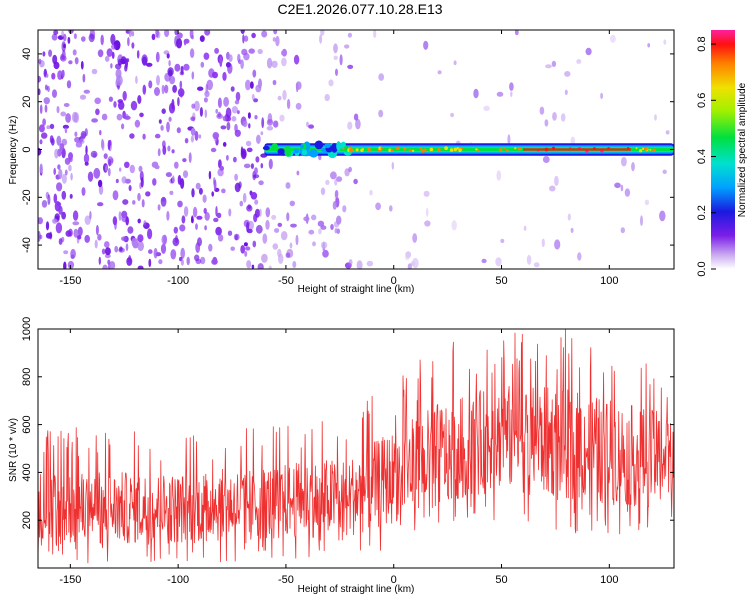 The image size is (750, 600). I want to click on colorbar-tick-label: 0.6, so click(702, 100).